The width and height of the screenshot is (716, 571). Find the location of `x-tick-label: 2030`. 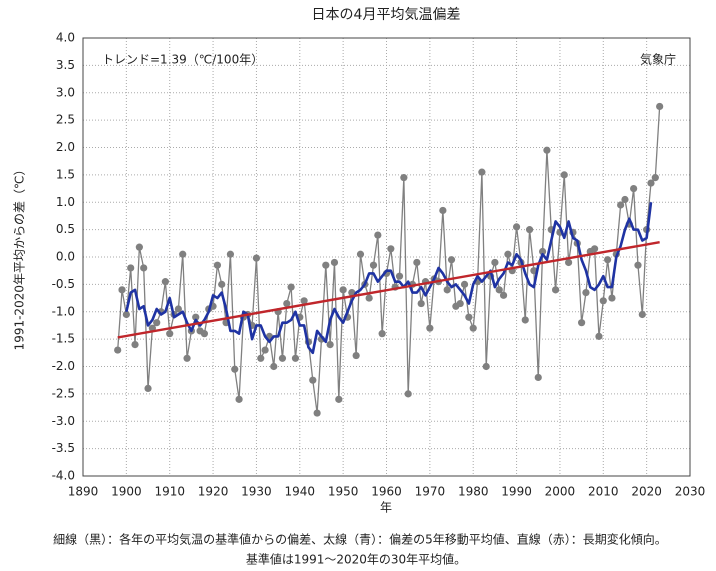

x-tick-label: 2030 is located at coordinates (690, 492).